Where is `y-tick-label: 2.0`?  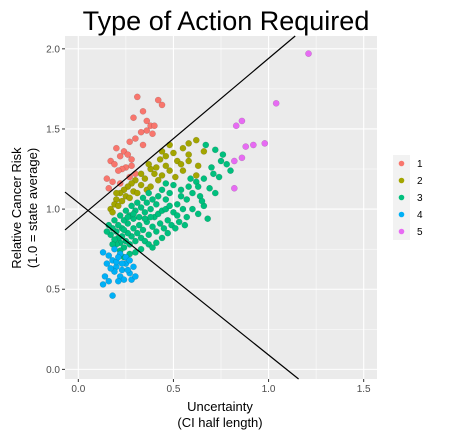 y-tick-label: 2.0 is located at coordinates (53, 49).